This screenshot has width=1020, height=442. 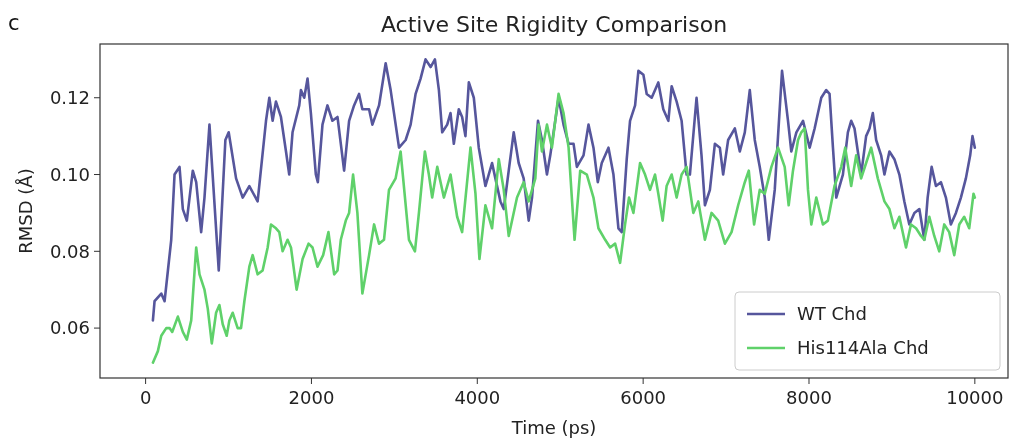 I want to click on x-tick-label: 2000, so click(x=311, y=397).